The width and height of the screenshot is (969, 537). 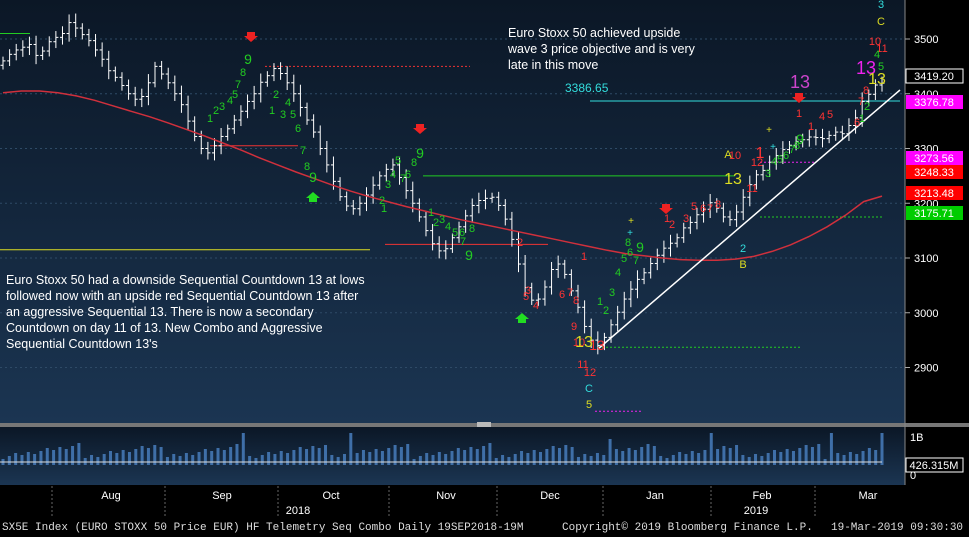 What do you see at coordinates (298, 129) in the screenshot?
I see `sequential-label-13: 6` at bounding box center [298, 129].